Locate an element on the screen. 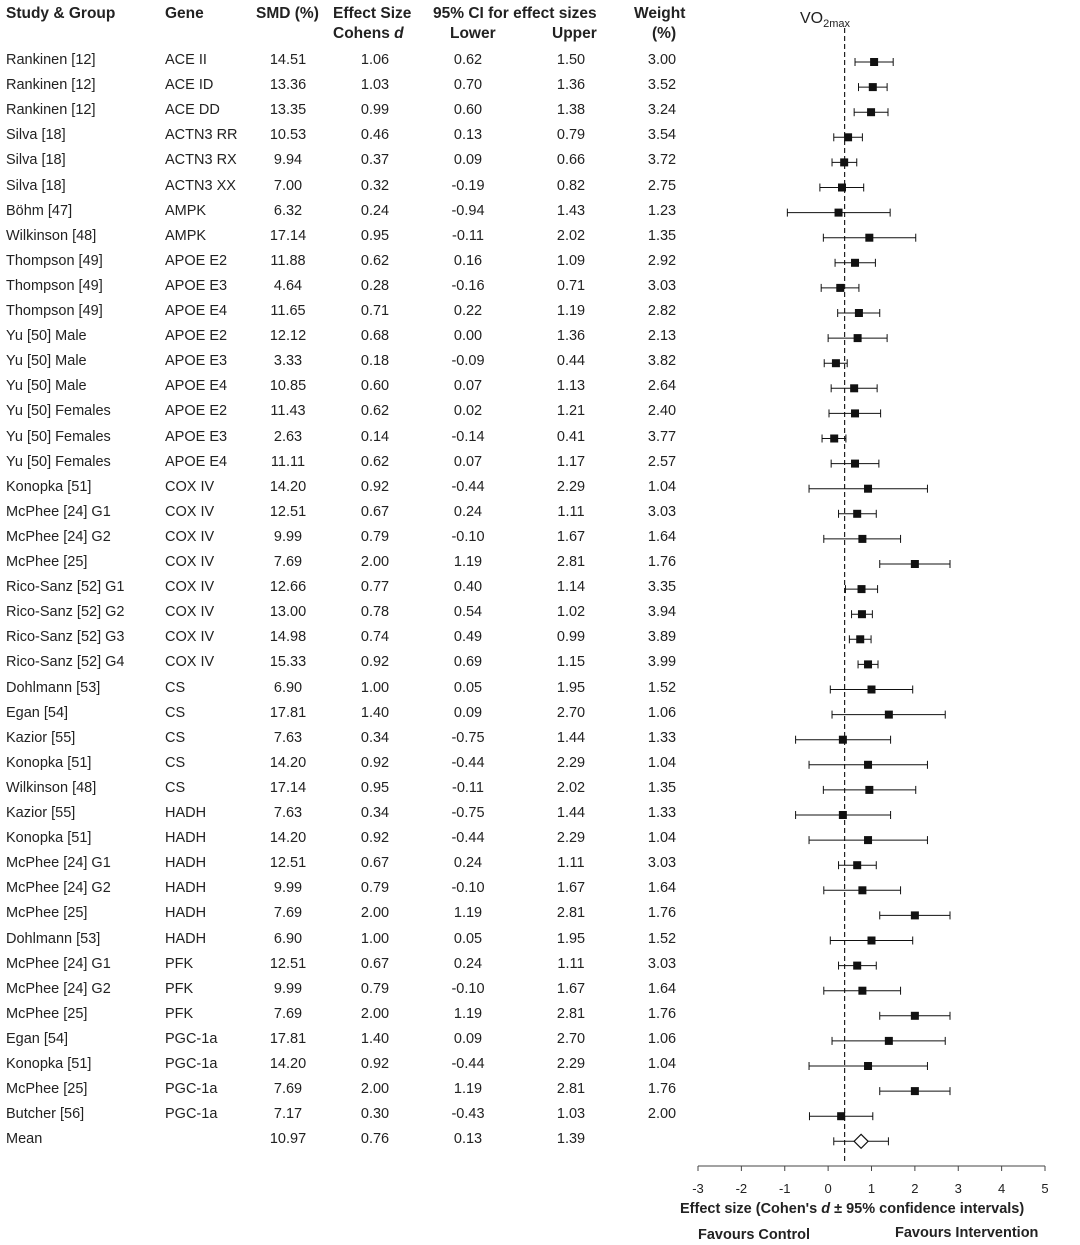  cell-weight: 3.54 is located at coordinates (662, 135).